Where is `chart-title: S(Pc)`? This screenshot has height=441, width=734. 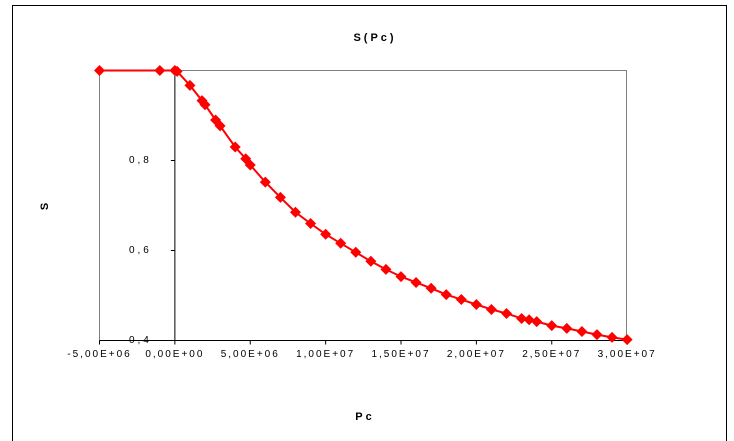
chart-title: S(Pc) is located at coordinates (374, 38).